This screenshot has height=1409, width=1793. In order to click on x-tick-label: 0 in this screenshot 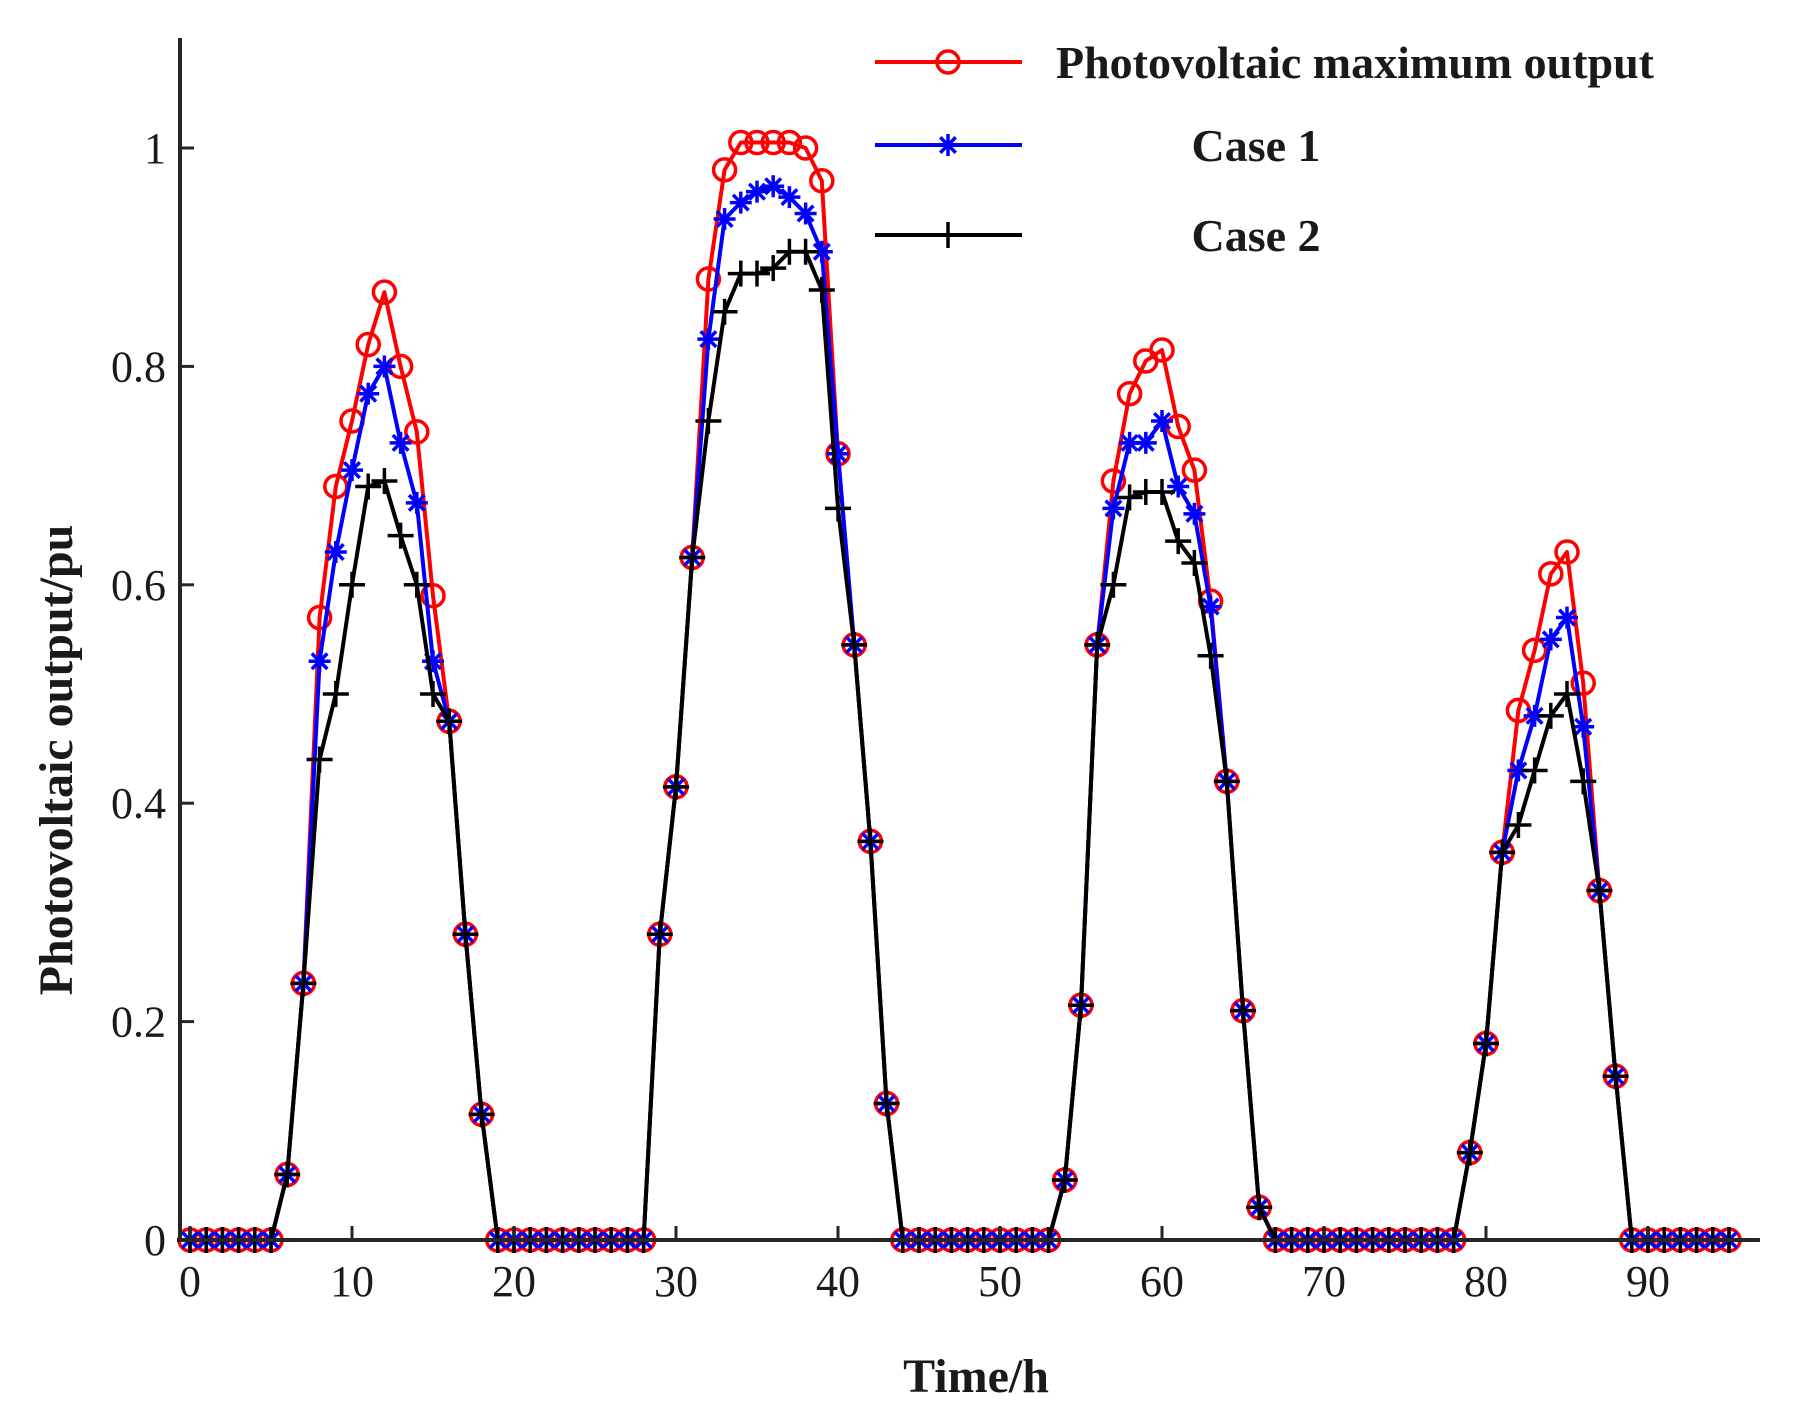, I will do `click(190, 1281)`.